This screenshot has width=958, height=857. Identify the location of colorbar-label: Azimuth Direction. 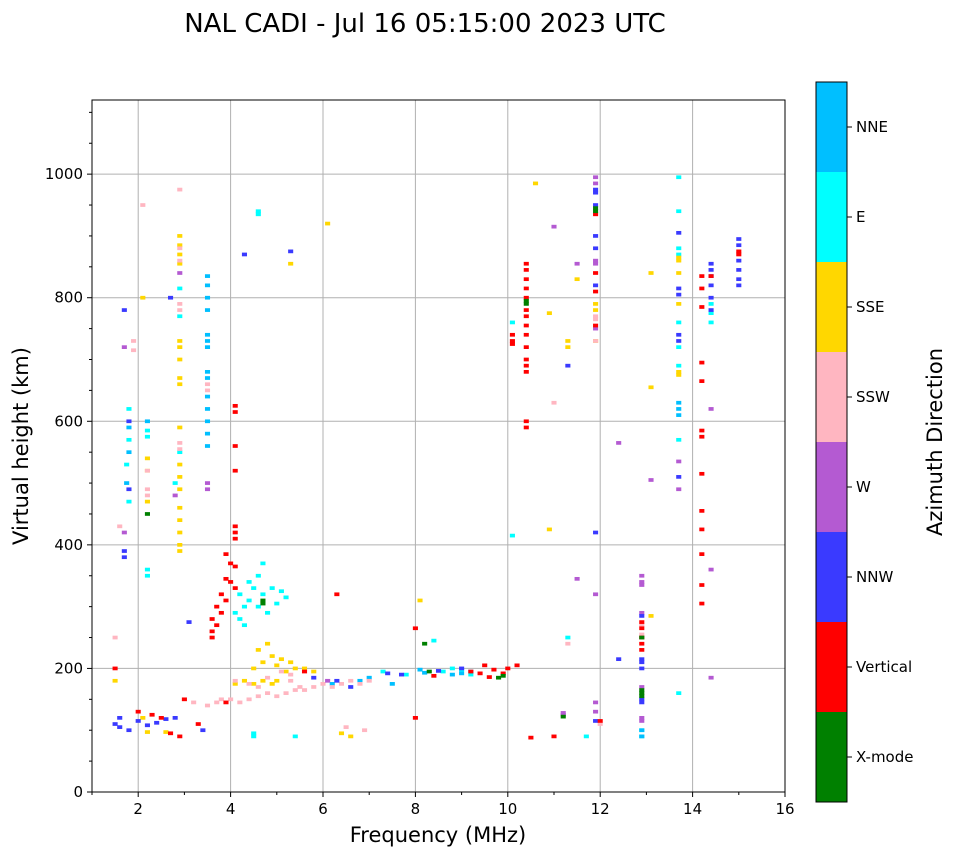
(935, 442).